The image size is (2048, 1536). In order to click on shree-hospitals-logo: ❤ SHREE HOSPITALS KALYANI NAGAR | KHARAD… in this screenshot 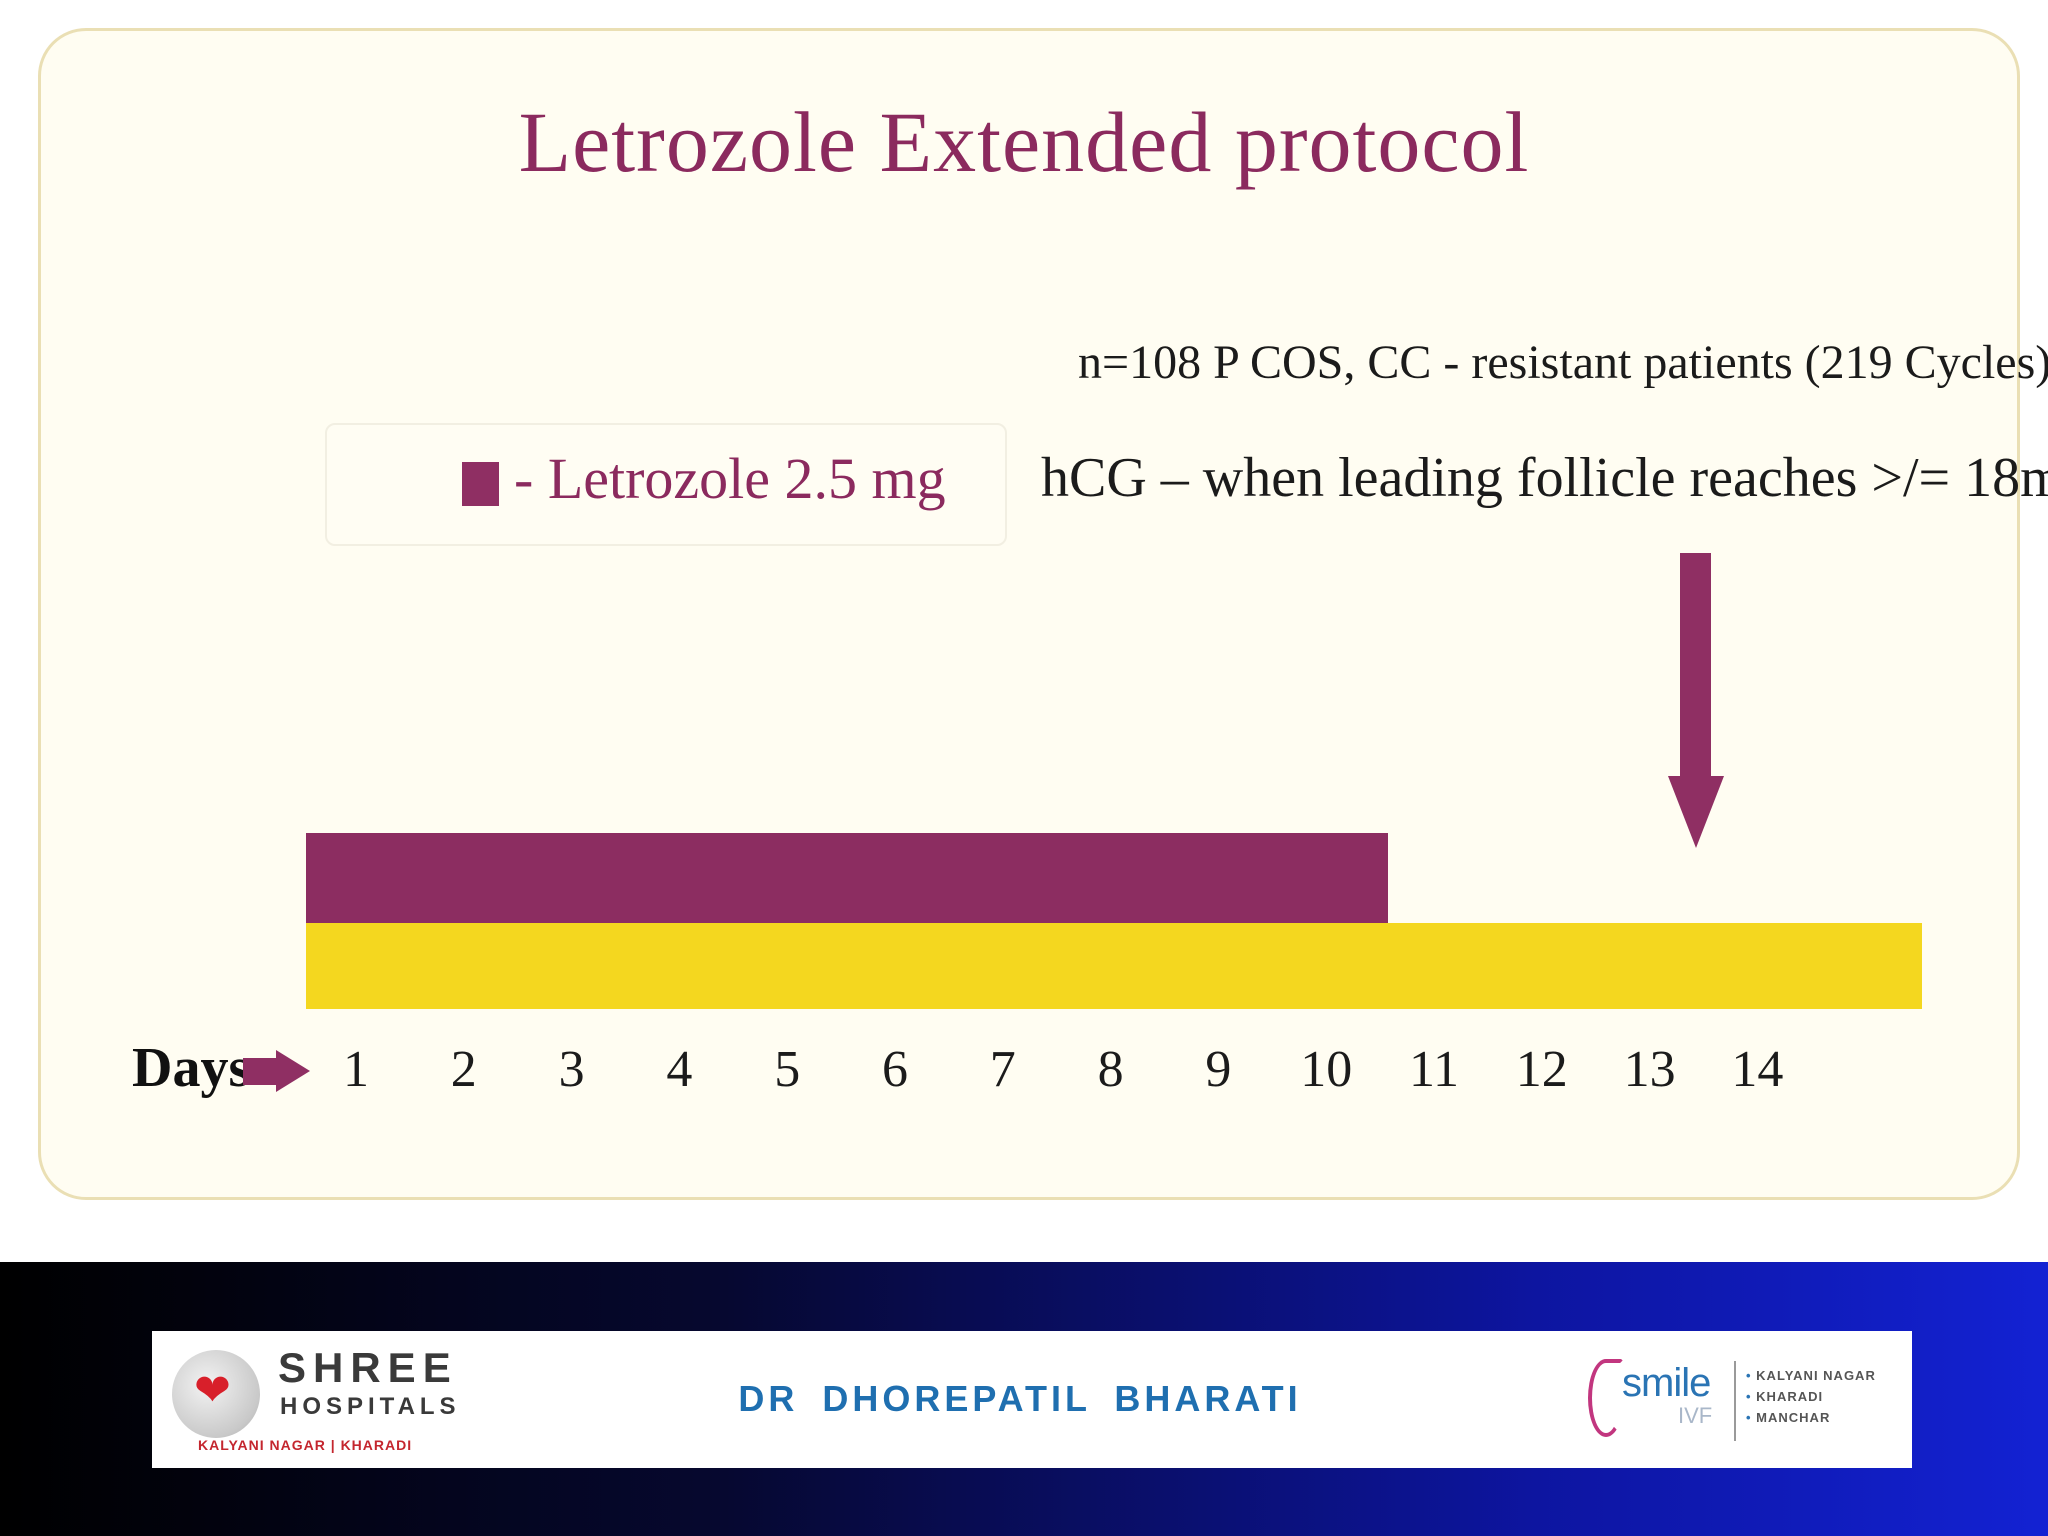, I will do `click(327, 1401)`.